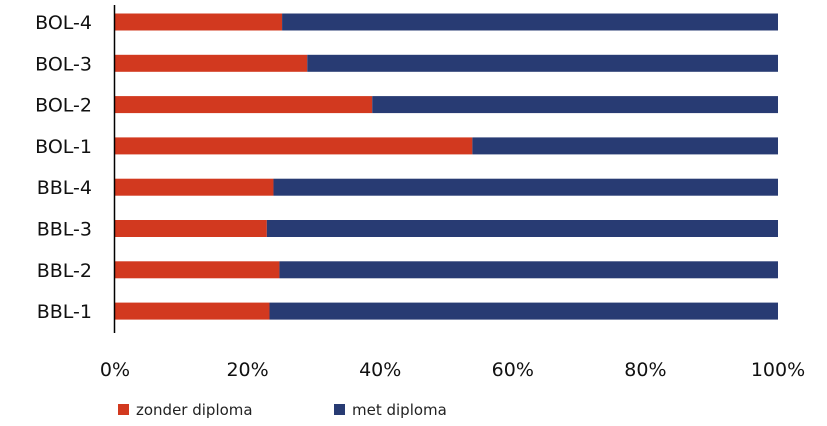 This screenshot has width=827, height=426. Describe the element at coordinates (380, 370) in the screenshot. I see `x-tick-label: 40%` at that location.